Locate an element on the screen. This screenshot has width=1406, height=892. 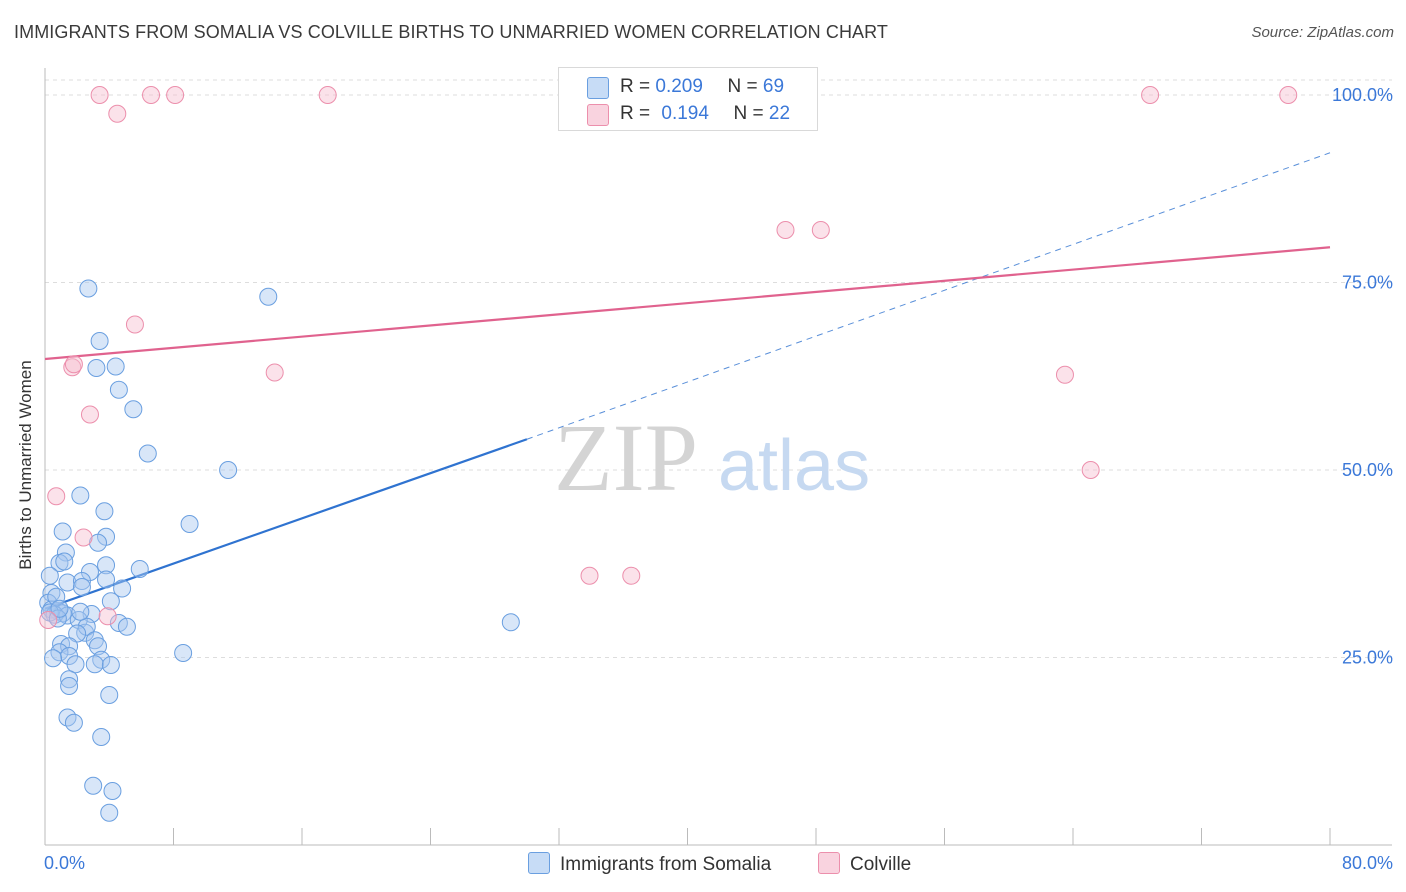
legend-swatch-colville is located at coordinates (598, 115).